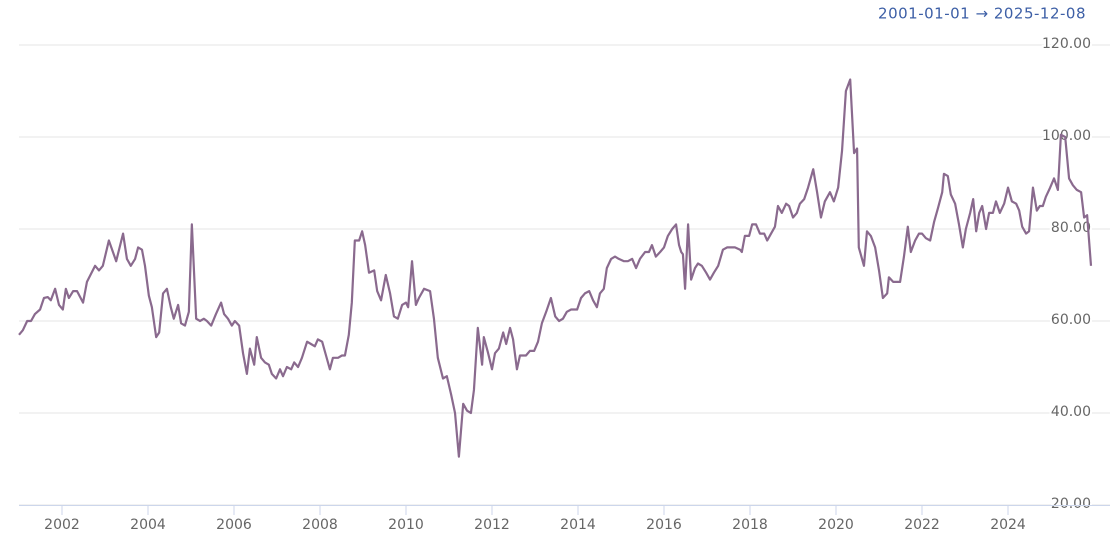  What do you see at coordinates (406, 525) in the screenshot?
I see `x-tick-label: 2010` at bounding box center [406, 525].